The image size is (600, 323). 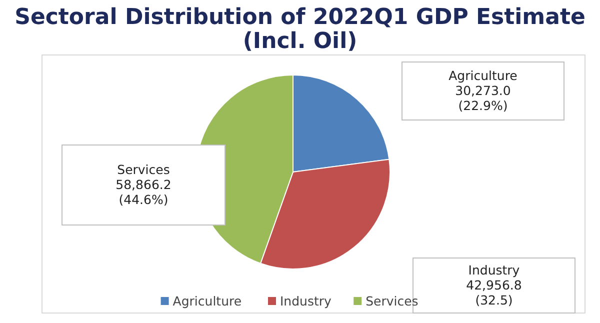 I want to click on slice-label: Agriculture, so click(x=483, y=75).